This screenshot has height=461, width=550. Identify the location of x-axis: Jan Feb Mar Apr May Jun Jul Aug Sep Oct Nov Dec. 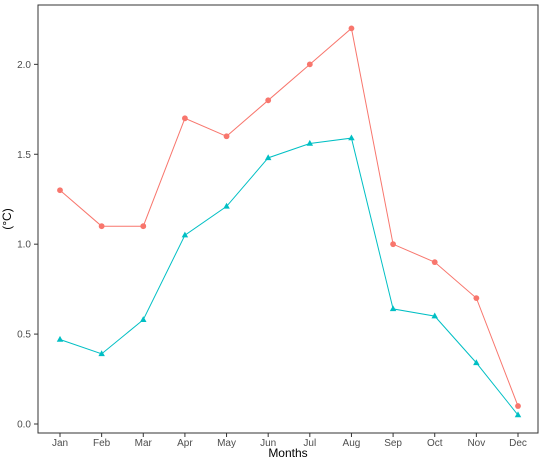
(289, 441).